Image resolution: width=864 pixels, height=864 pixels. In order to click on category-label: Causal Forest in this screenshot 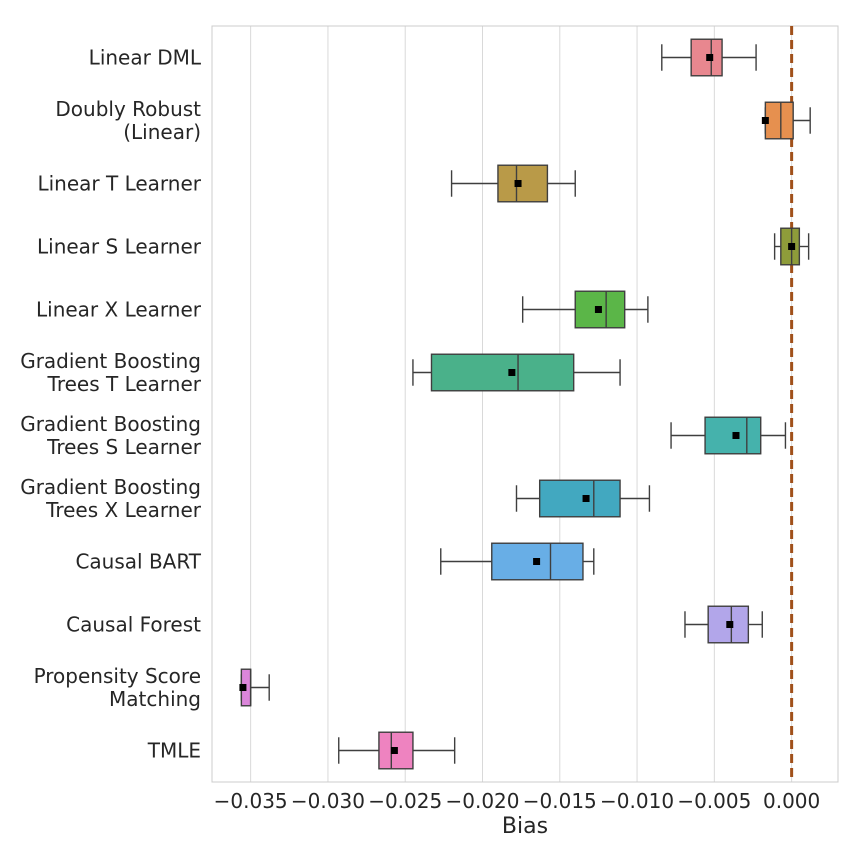, I will do `click(133, 625)`.